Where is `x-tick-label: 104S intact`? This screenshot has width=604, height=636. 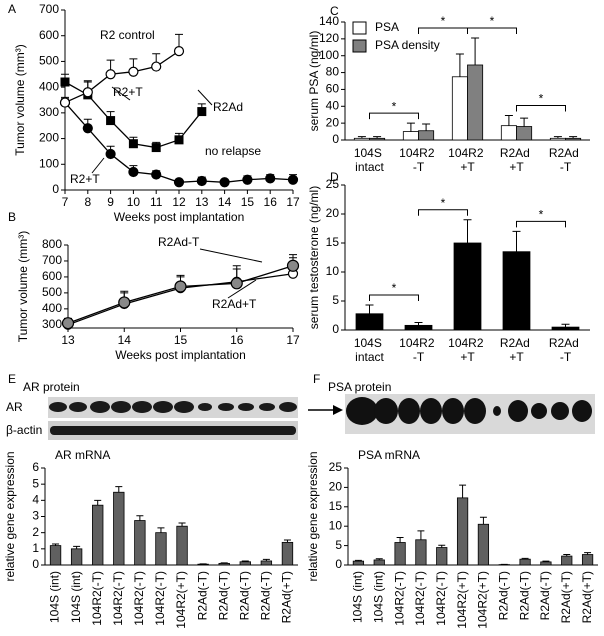 x-tick-label: 104S intact is located at coordinates (369, 160).